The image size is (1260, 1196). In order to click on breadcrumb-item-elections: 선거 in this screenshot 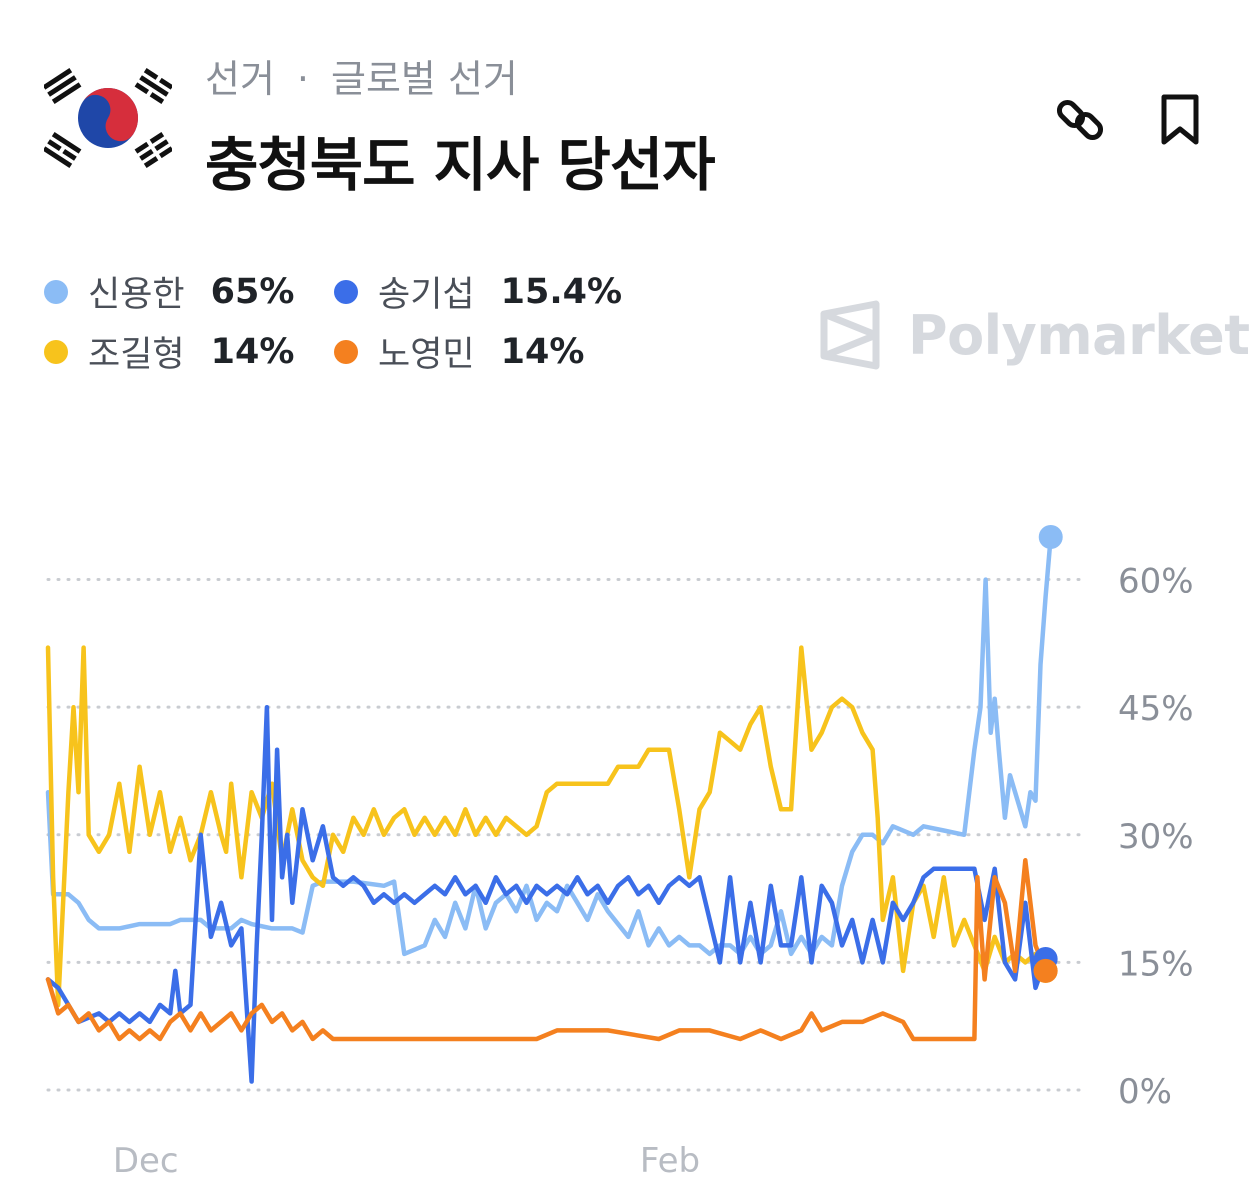, I will do `click(240, 79)`.